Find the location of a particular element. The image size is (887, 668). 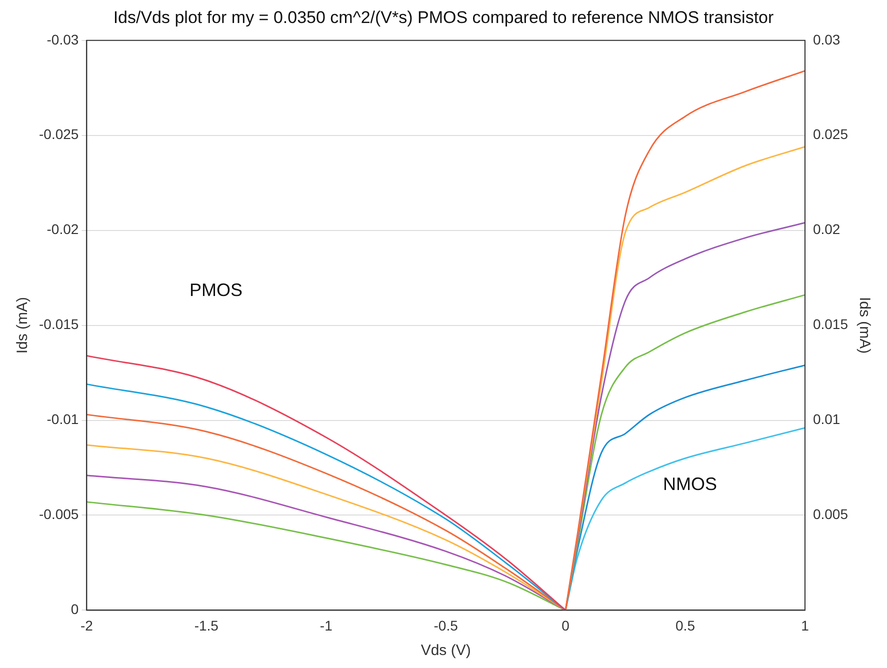

y2-tick-label: 0.02 is located at coordinates (826, 229).